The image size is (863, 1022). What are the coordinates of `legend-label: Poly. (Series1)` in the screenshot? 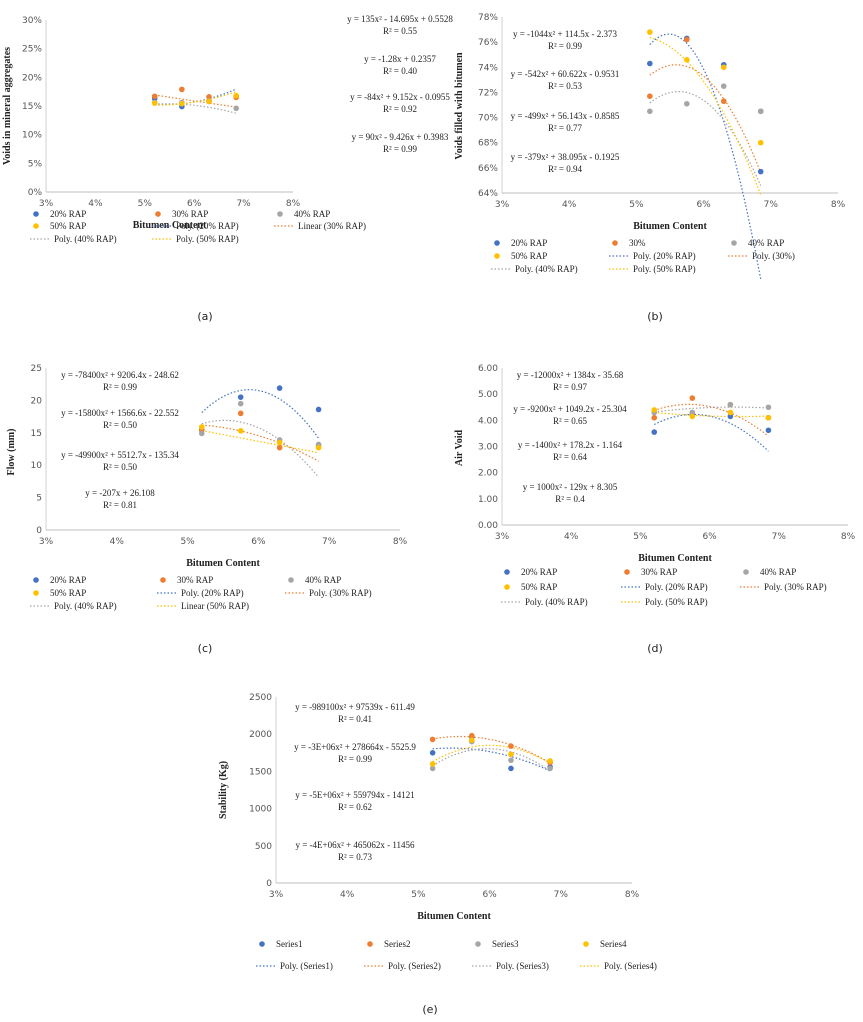 It's located at (306, 966).